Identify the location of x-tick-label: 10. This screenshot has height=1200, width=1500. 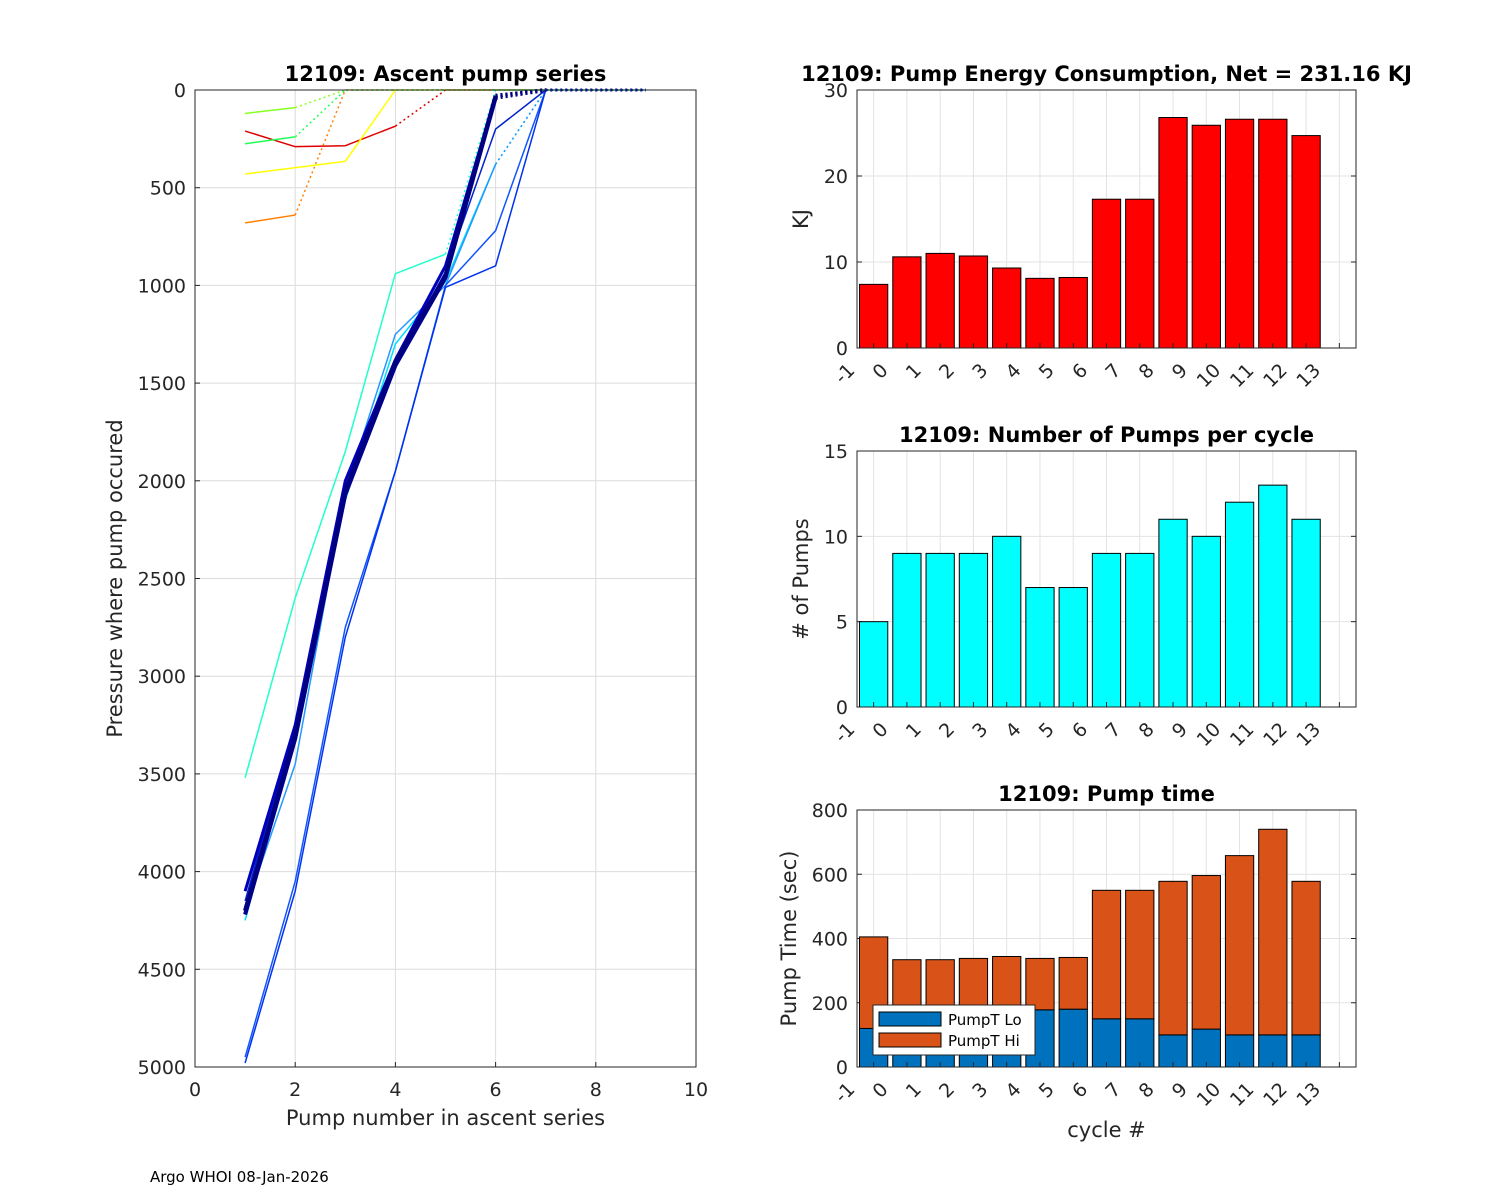
(1209, 734).